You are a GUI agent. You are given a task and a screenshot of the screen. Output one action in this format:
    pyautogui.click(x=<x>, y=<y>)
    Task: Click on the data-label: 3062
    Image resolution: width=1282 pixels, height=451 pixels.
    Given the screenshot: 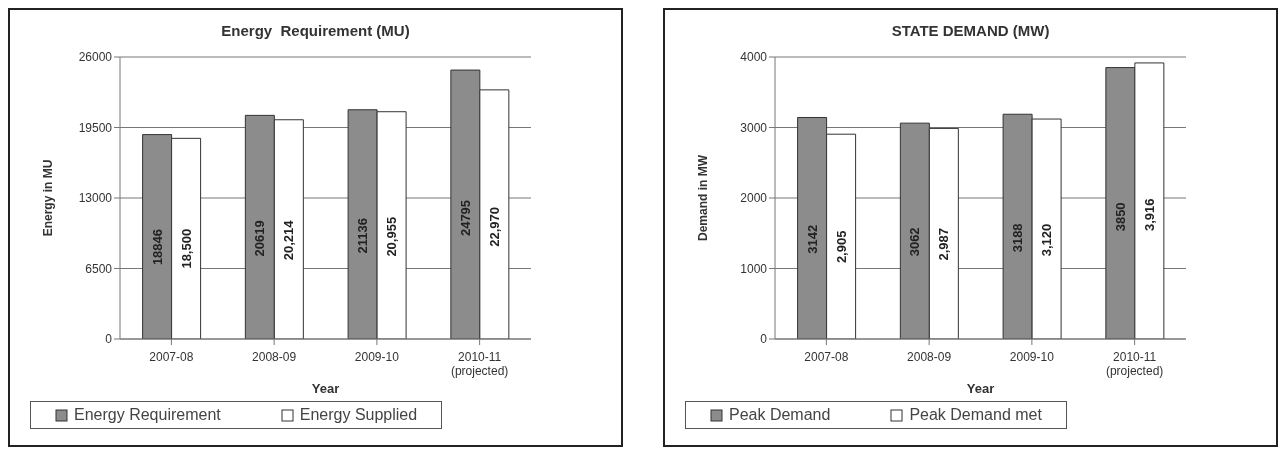 What is the action you would take?
    pyautogui.click(x=915, y=242)
    